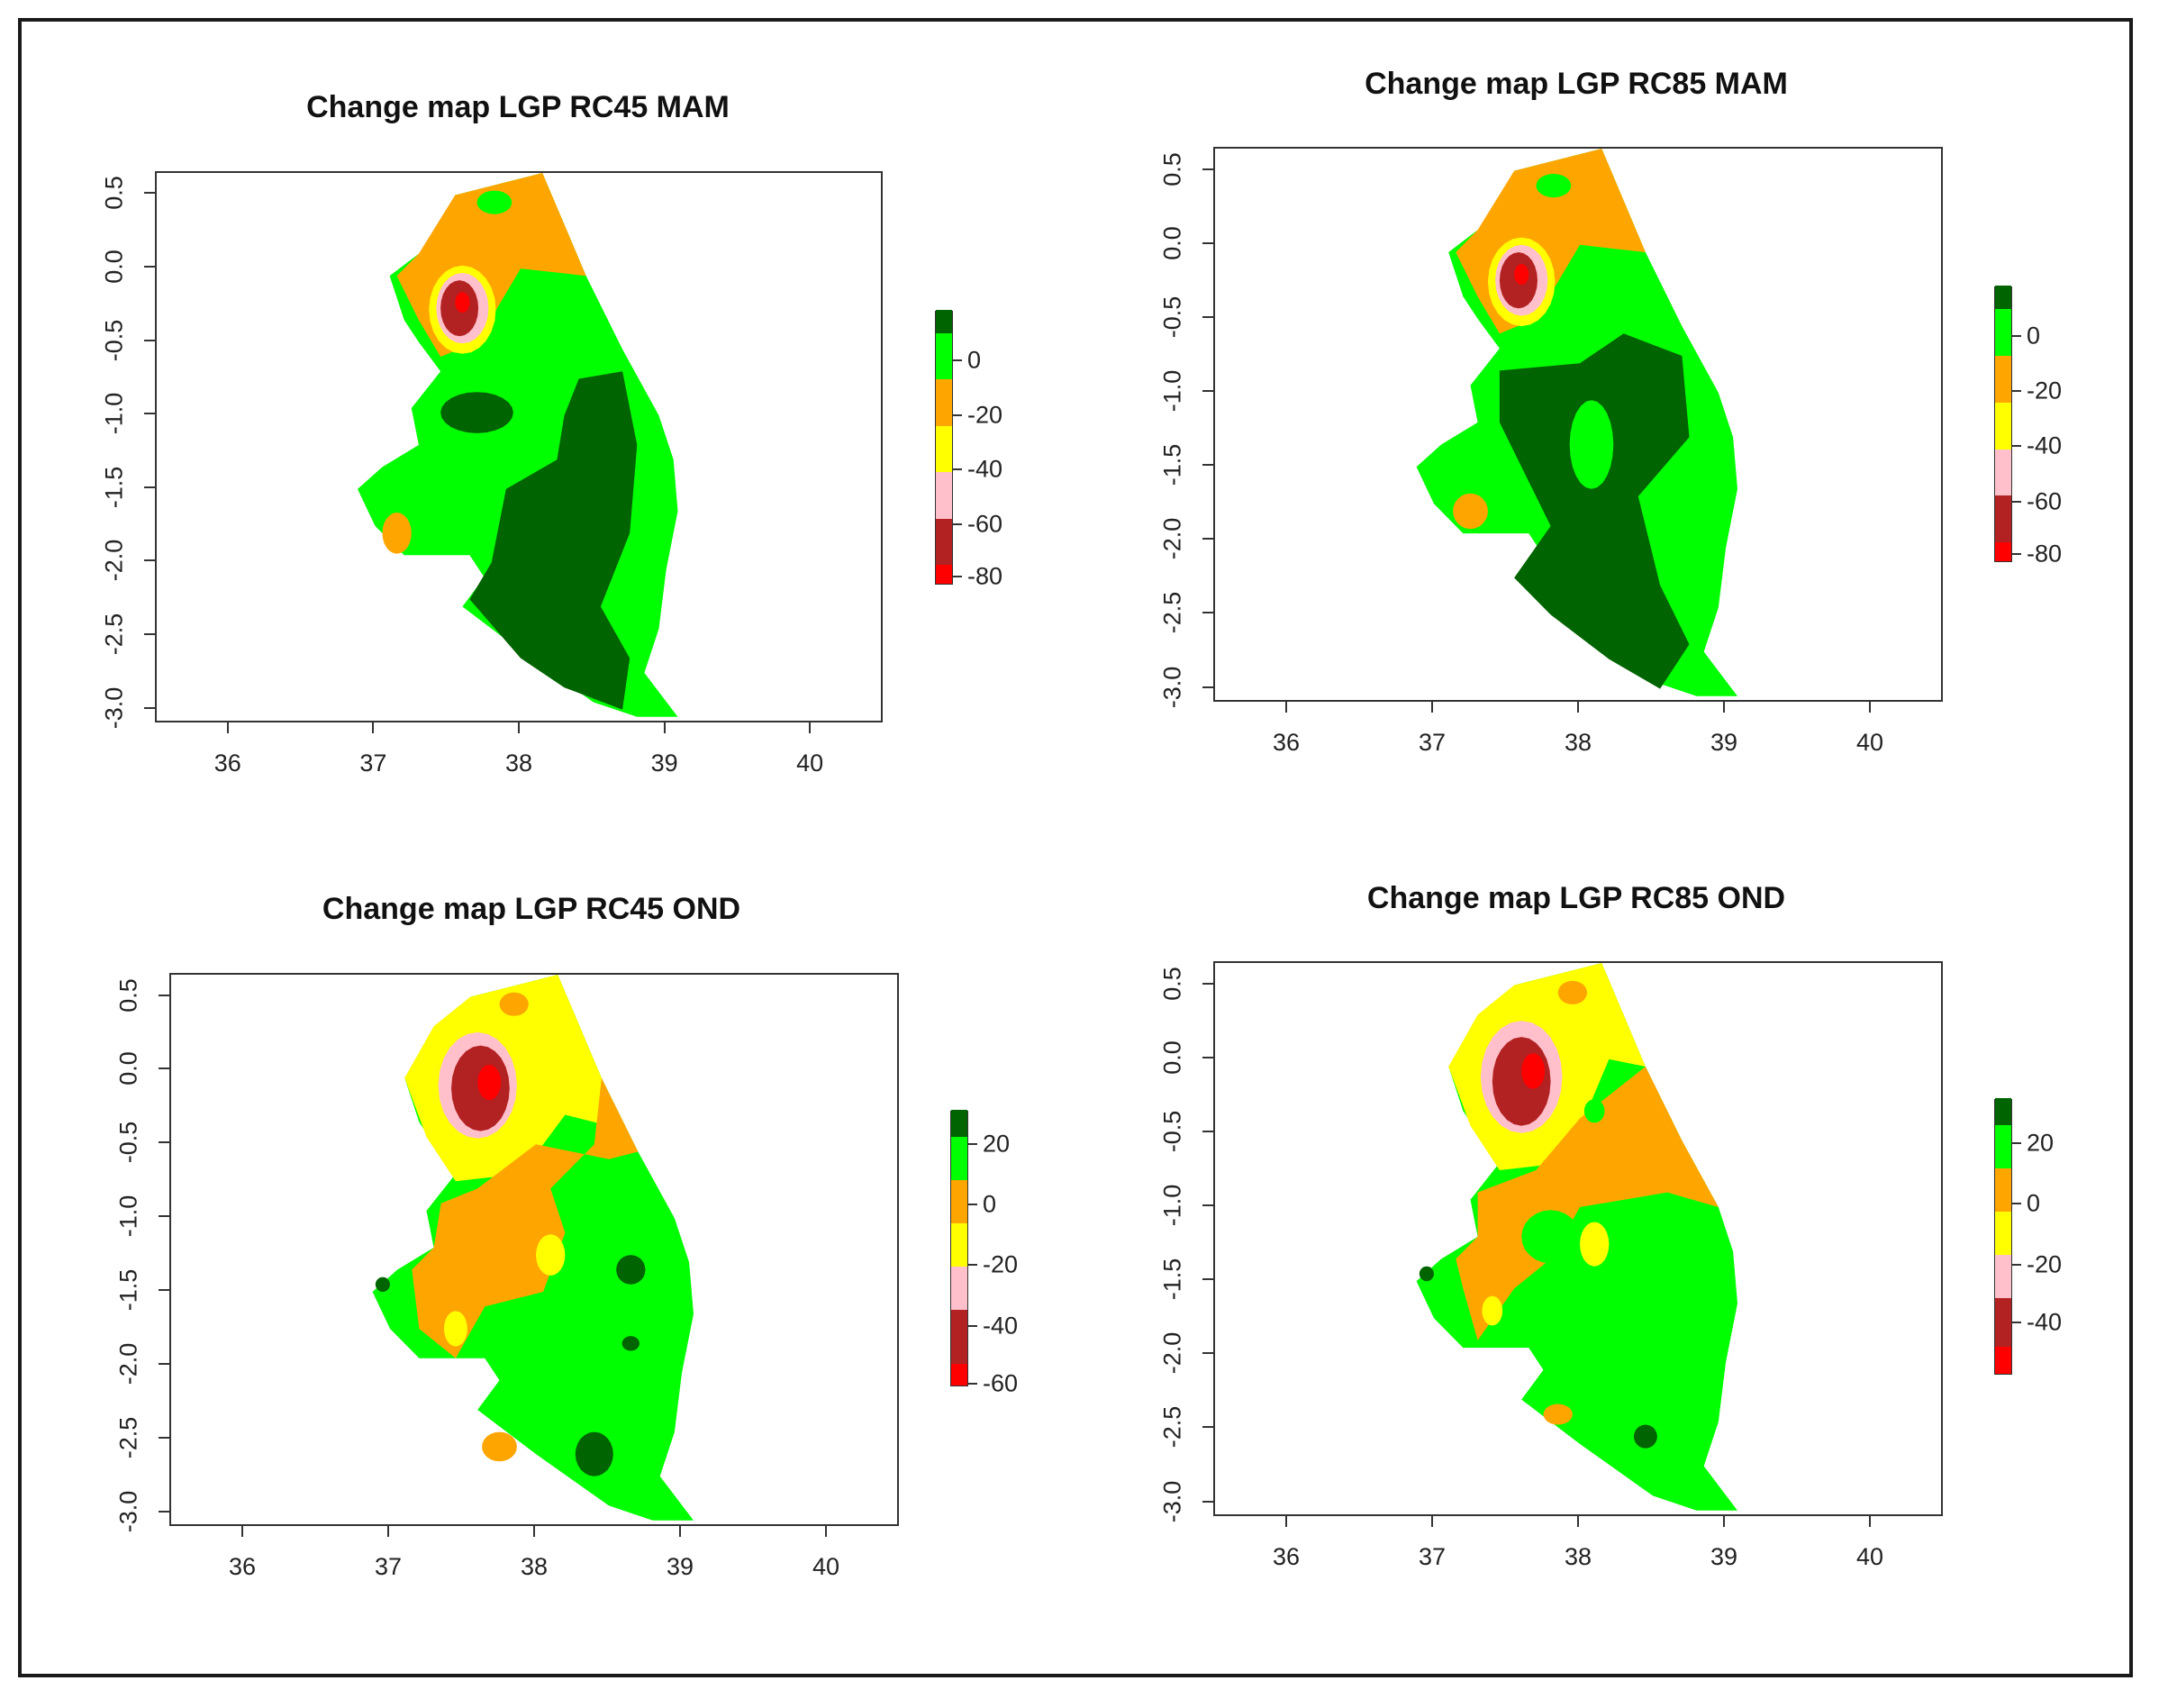  What do you see at coordinates (1645, 1436) in the screenshot?
I see `region-darkgreen-a` at bounding box center [1645, 1436].